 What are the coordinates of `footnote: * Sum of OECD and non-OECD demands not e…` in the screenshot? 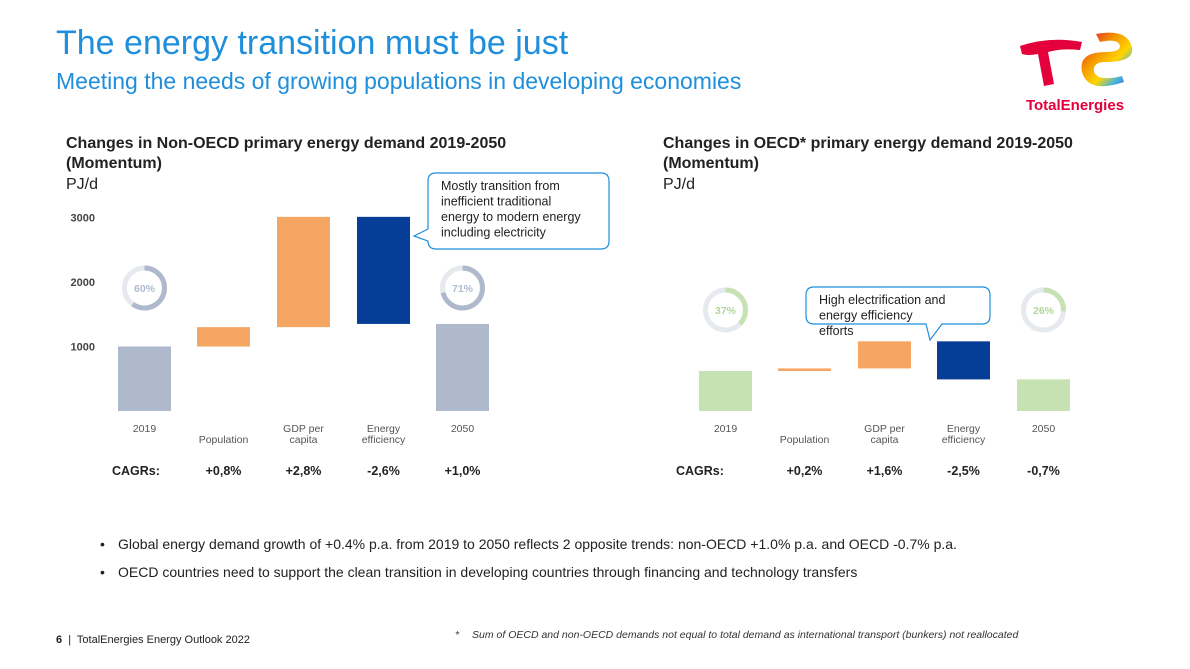 It's located at (736, 635).